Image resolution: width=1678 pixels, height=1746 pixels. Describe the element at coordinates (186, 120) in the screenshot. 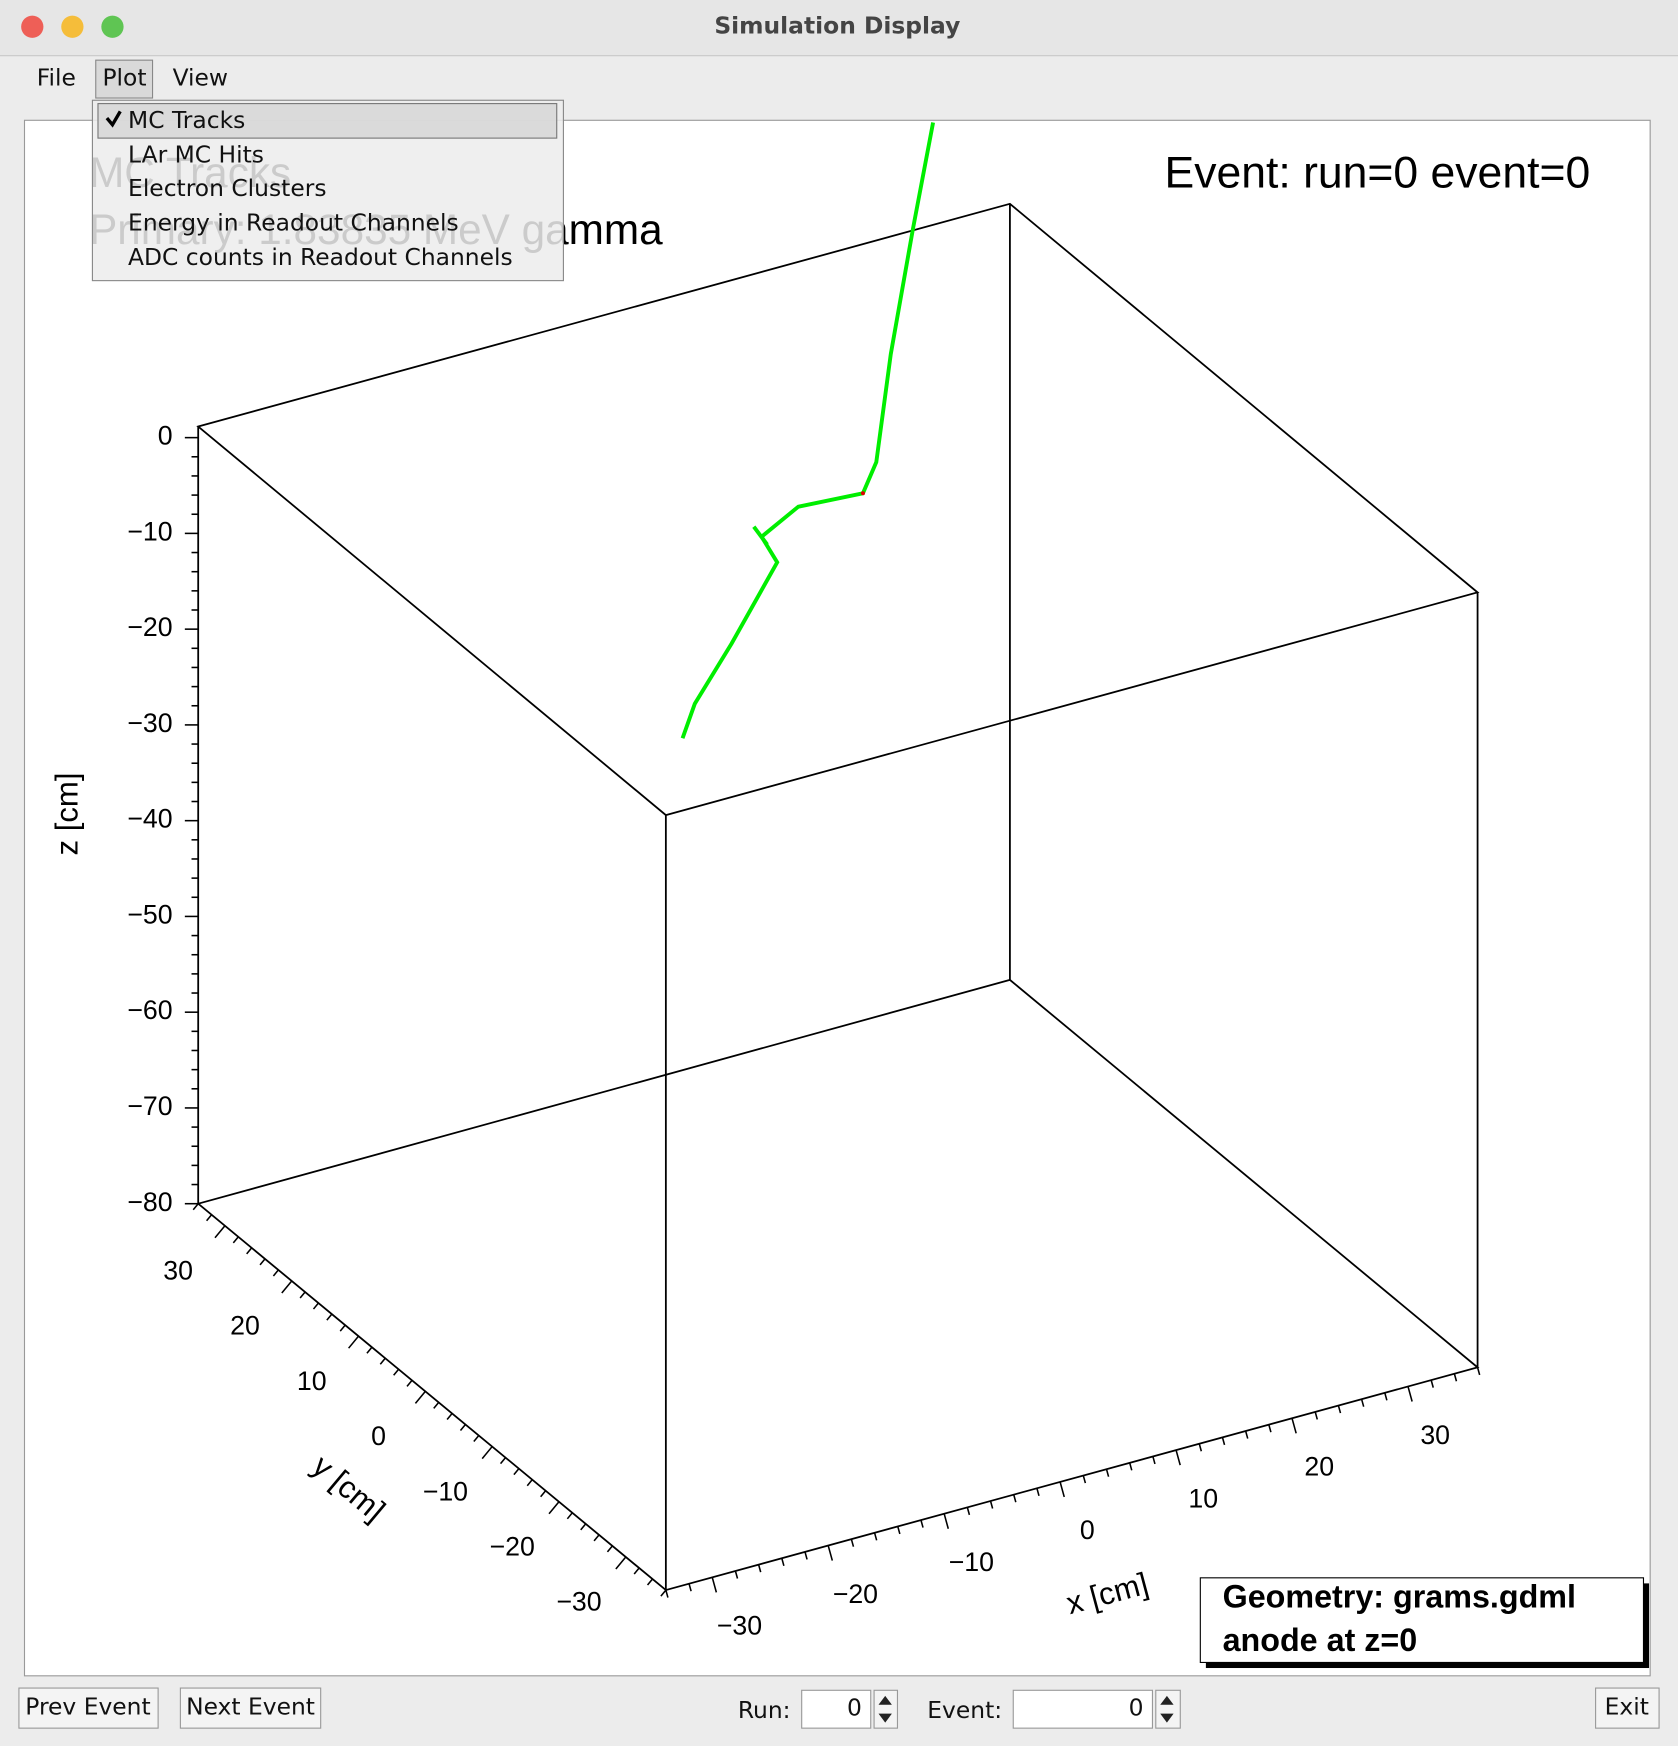

I see `dropdown-item: MC Tracks` at that location.